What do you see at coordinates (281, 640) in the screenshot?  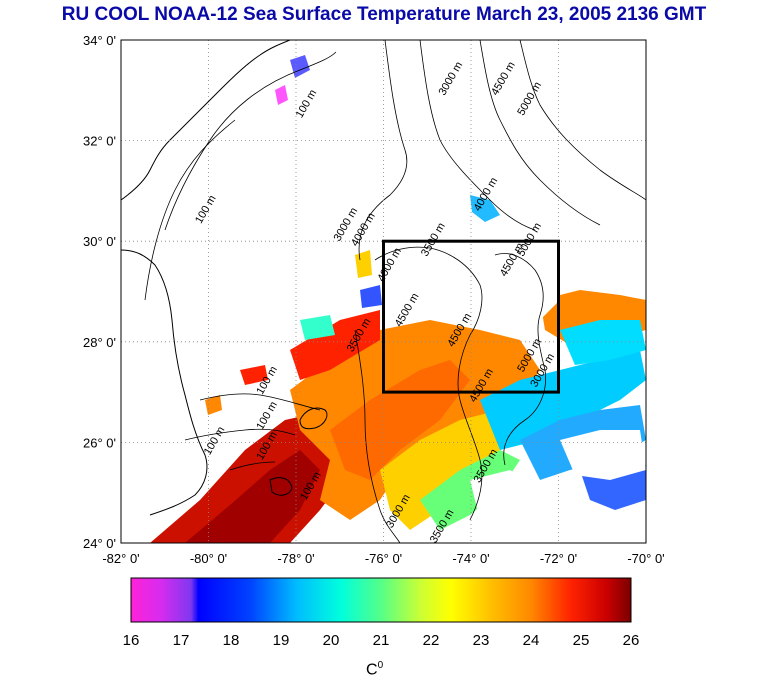 I see `colorbar-tick-label: 19` at bounding box center [281, 640].